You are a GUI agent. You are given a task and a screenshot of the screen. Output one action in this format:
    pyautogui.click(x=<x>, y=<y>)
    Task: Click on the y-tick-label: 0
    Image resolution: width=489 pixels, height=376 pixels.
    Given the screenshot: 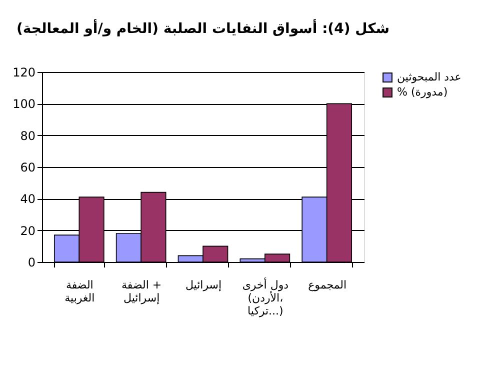 What is the action you would take?
    pyautogui.click(x=32, y=263)
    